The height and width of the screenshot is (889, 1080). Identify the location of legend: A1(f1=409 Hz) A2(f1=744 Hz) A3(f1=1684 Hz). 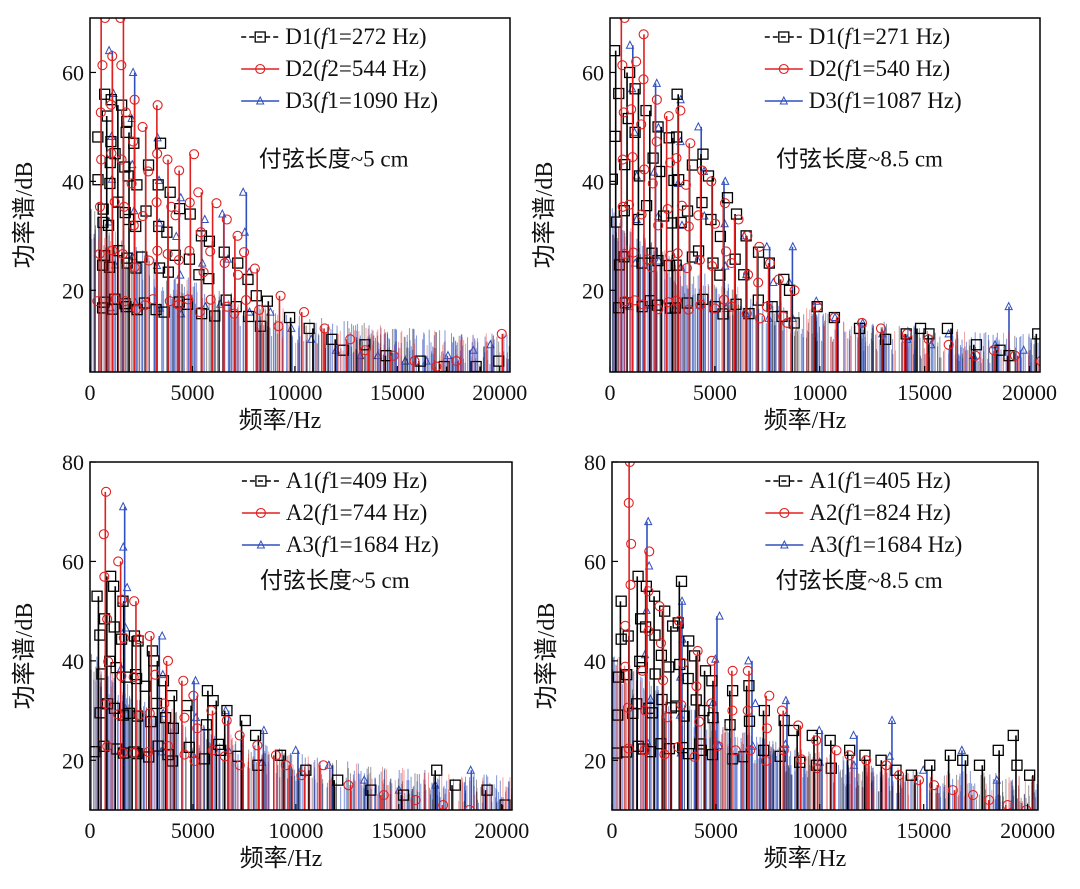
(340, 512).